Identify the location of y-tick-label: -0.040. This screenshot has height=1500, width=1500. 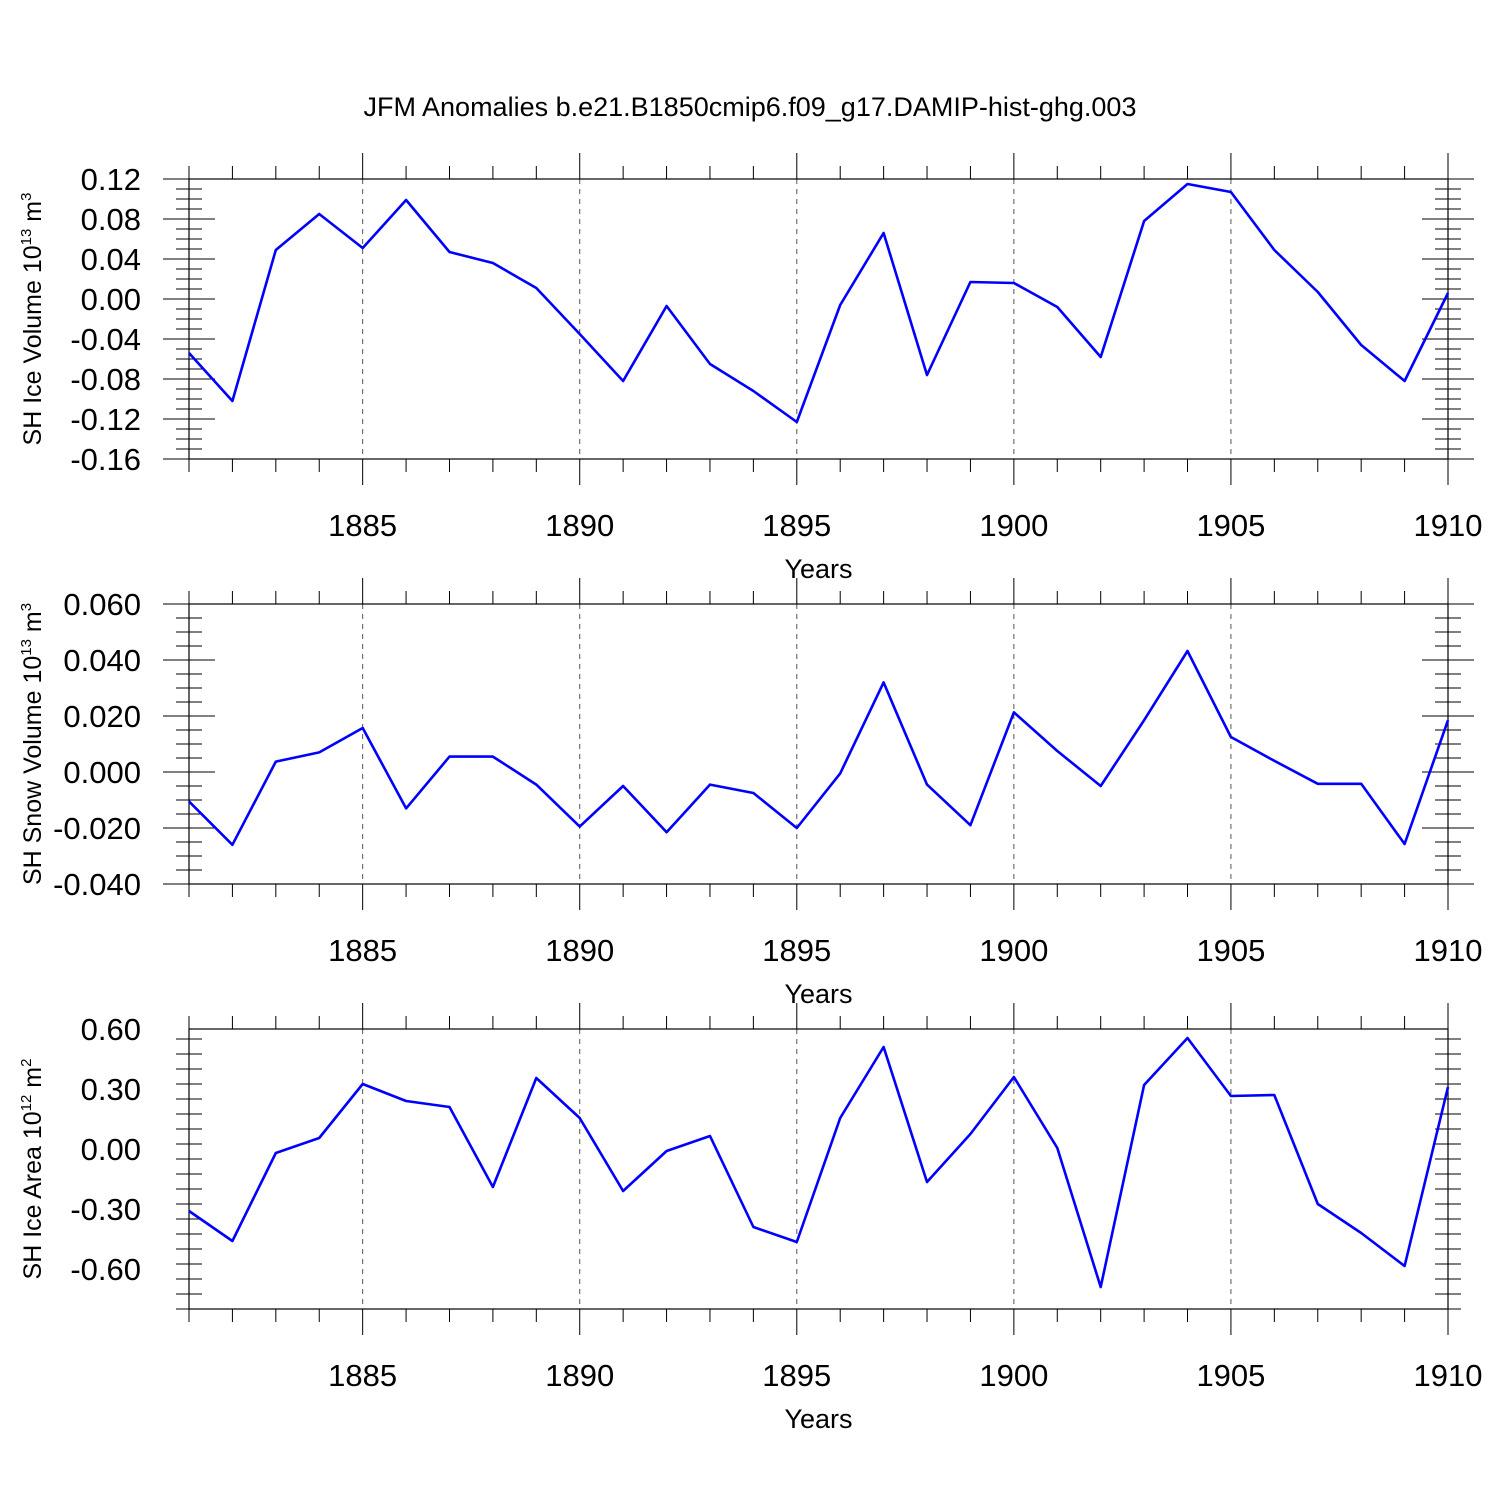
(97, 884).